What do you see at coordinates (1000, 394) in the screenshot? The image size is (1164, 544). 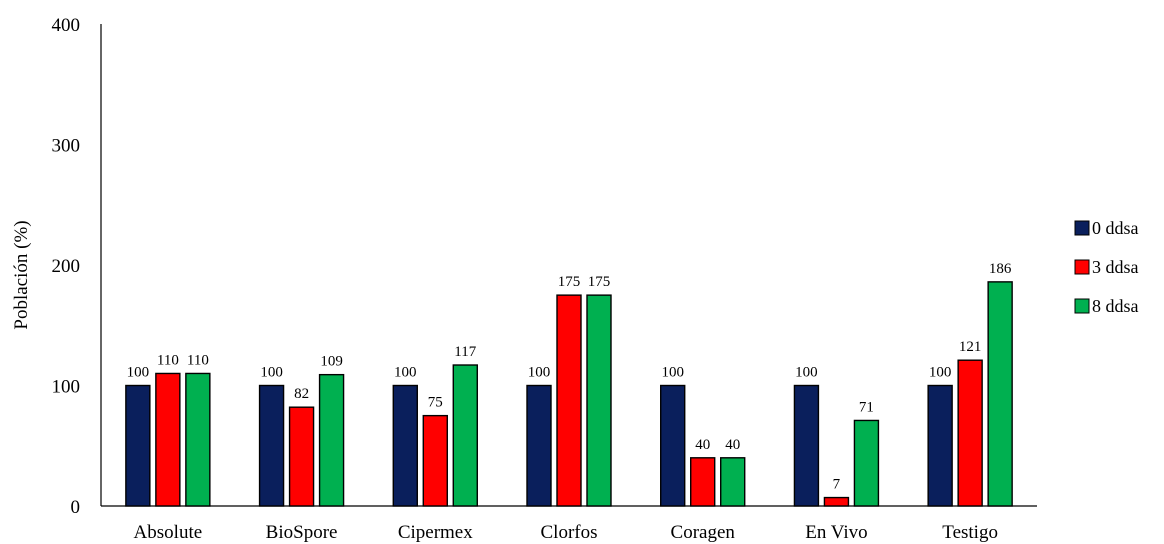 I see `bar-testigo-8-ddsa` at bounding box center [1000, 394].